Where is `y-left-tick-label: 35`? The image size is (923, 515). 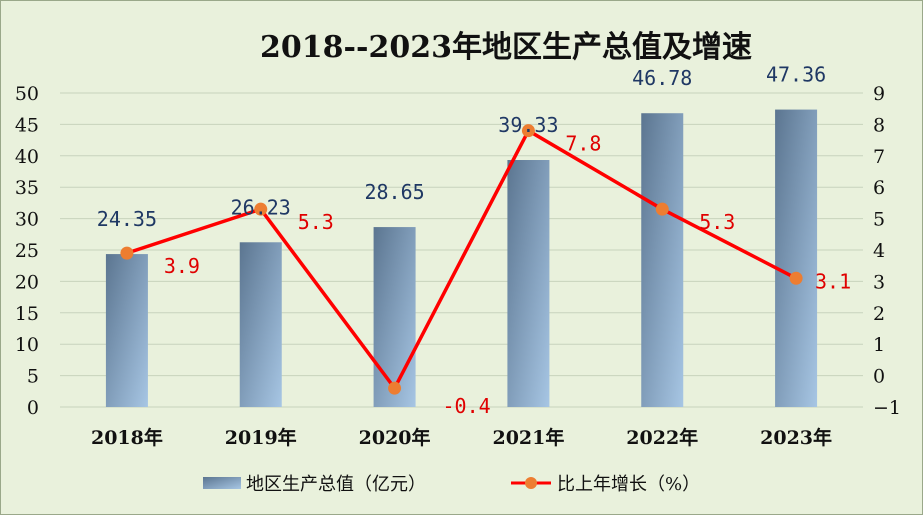
y-left-tick-label: 35 is located at coordinates (27, 188).